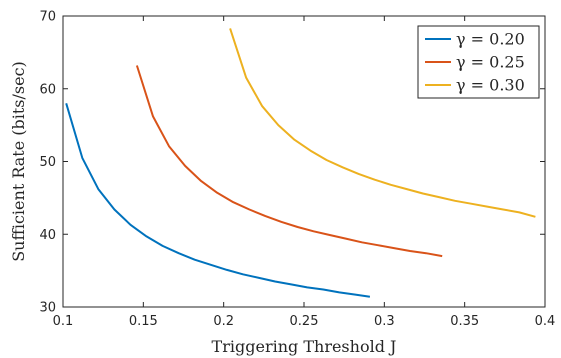 This screenshot has width=561, height=358. I want to click on legend-label-1: γ = 0.20, so click(490, 39).